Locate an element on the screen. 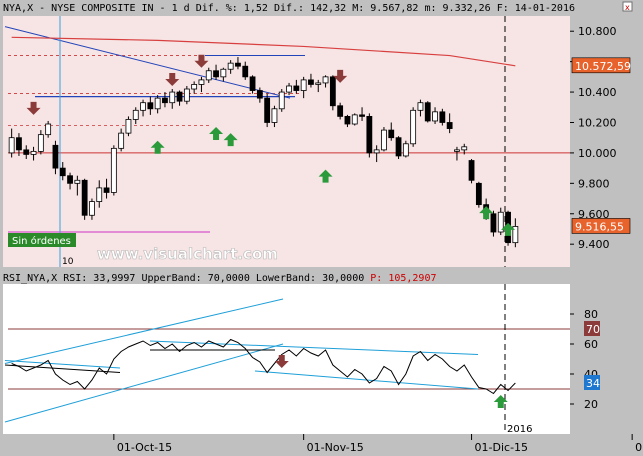 Image resolution: width=643 pixels, height=456 pixels. price-grid is located at coordinates (572, 137).